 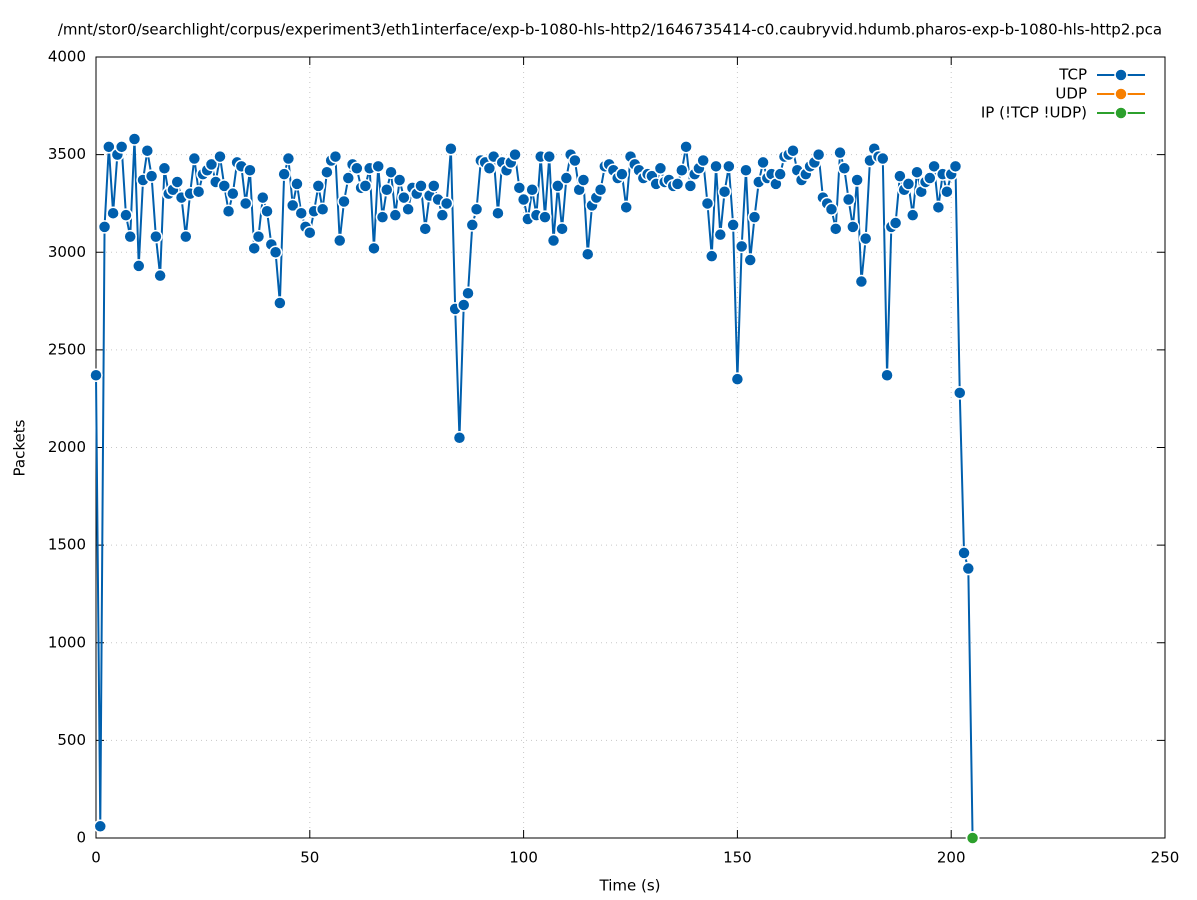 I want to click on x-tick-label: 0, so click(x=96, y=858).